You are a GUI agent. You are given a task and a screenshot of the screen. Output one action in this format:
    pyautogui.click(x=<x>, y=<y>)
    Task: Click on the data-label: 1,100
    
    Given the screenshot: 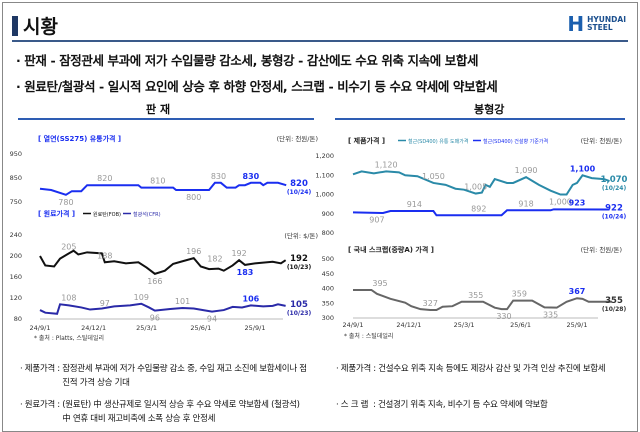 What is the action you would take?
    pyautogui.click(x=583, y=168)
    